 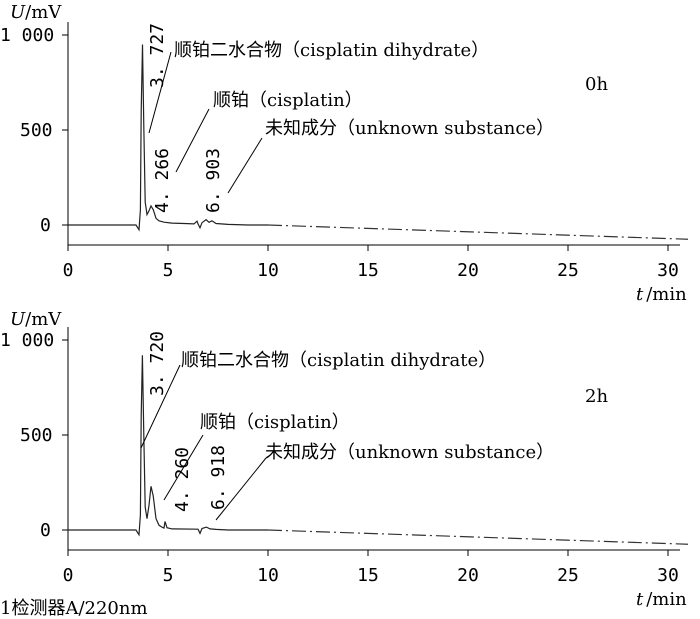 I want to click on peak-rt-label: 6. 903, so click(x=213, y=180).